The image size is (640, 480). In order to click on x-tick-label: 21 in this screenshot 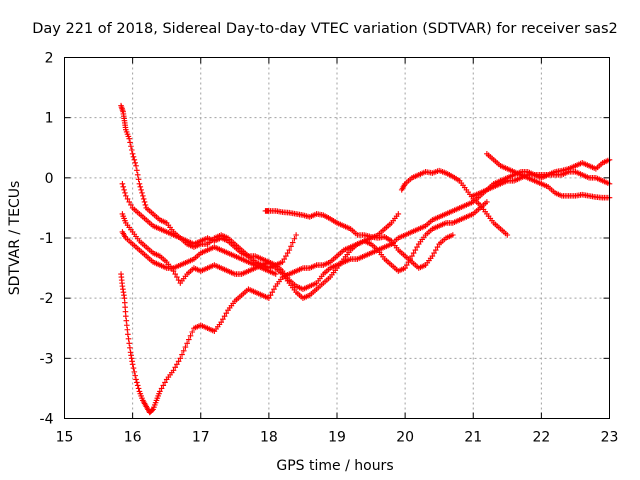, I will do `click(473, 438)`.